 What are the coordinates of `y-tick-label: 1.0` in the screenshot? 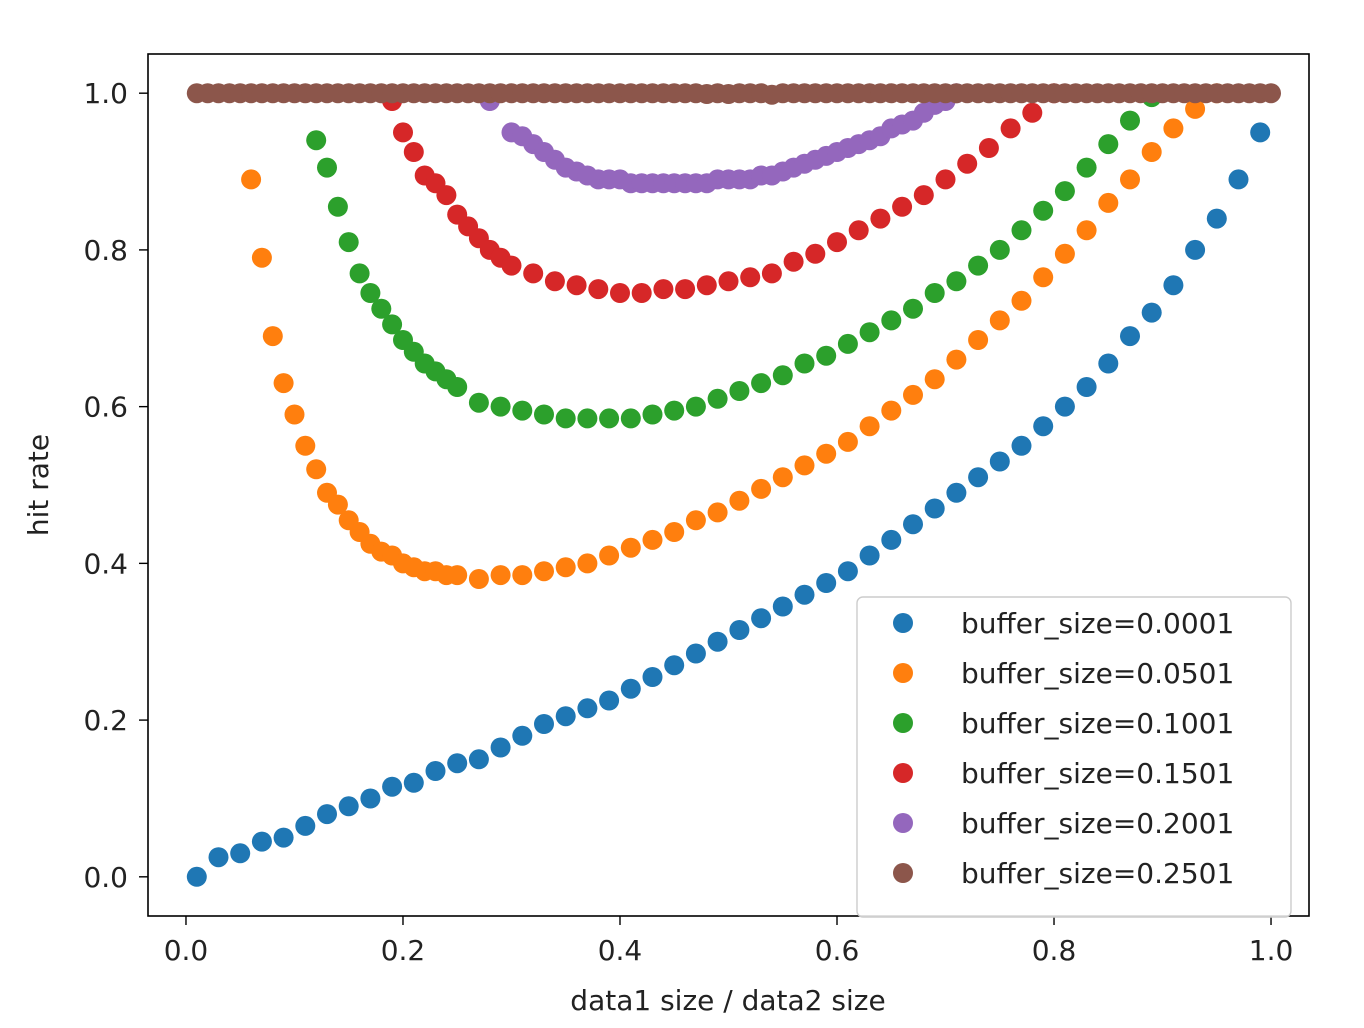 It's located at (105, 93).